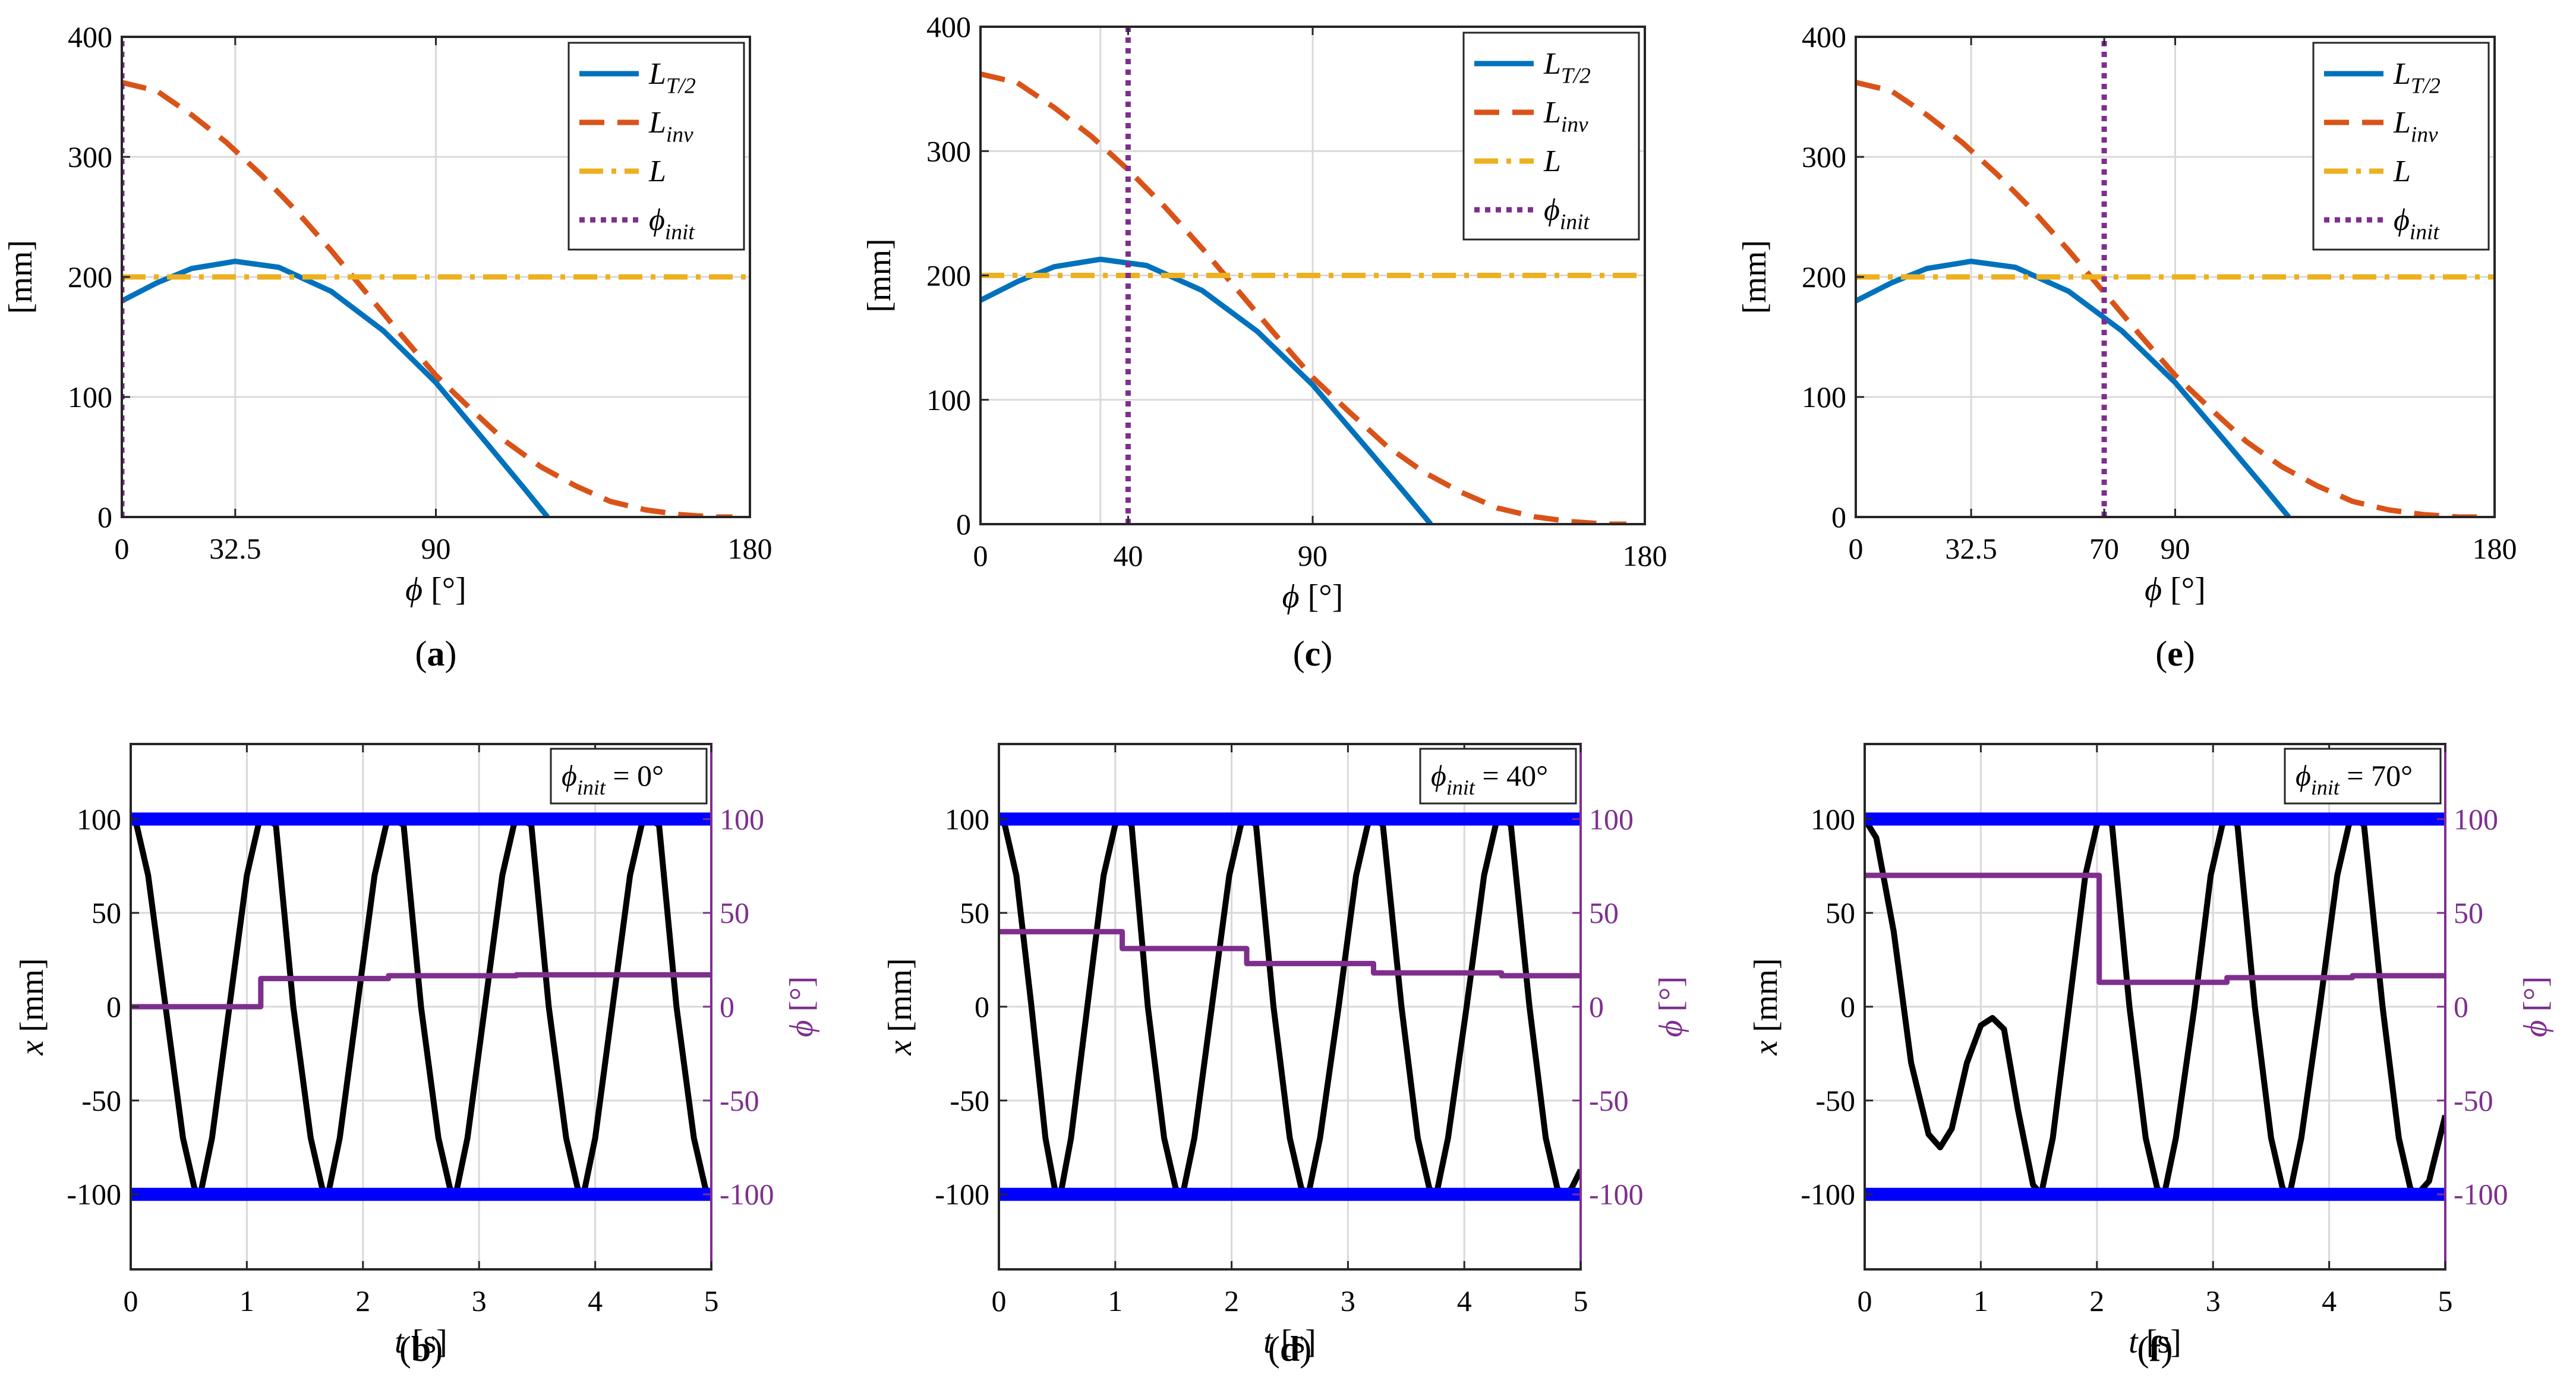  Describe the element at coordinates (2468, 912) in the screenshot. I see `y-tick-label-right: 50` at that location.